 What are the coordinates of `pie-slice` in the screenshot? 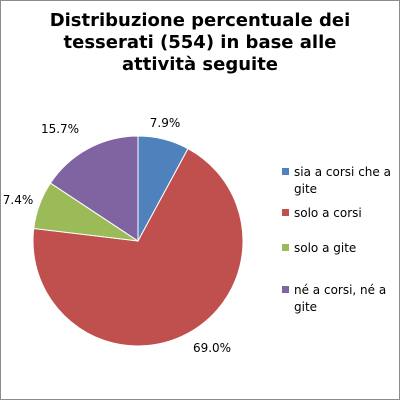 It's located at (94, 188).